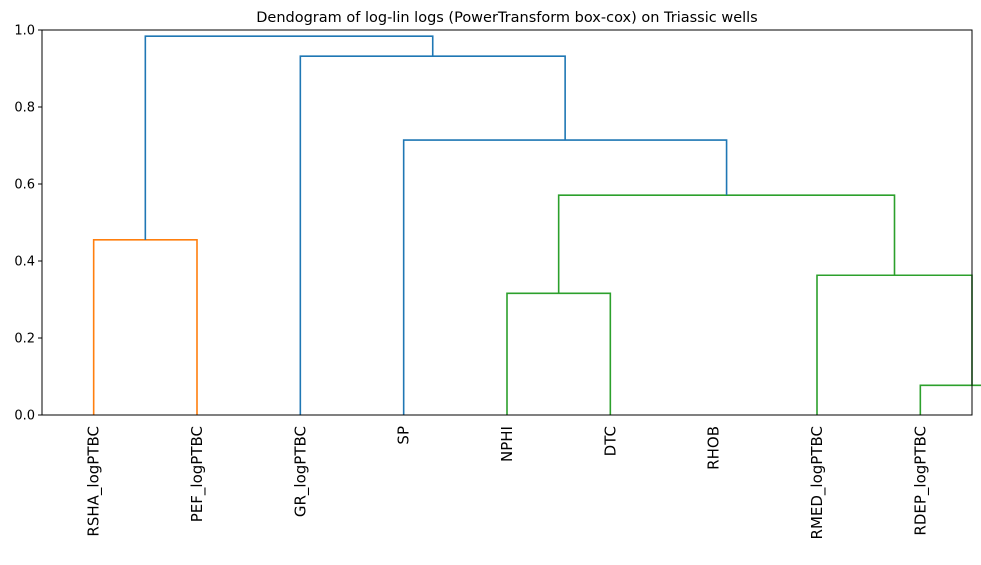 This screenshot has width=981, height=565. What do you see at coordinates (24, 108) in the screenshot?
I see `y-tick-label: 0.8` at bounding box center [24, 108].